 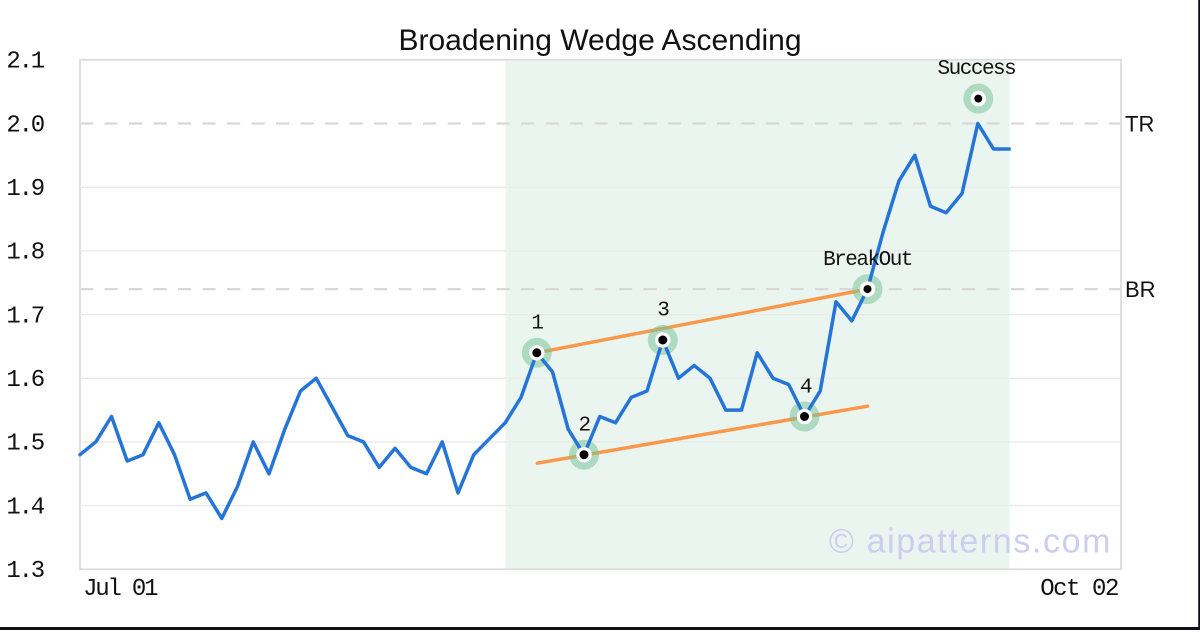 What do you see at coordinates (24, 444) in the screenshot?
I see `svg-text: 1.5` at bounding box center [24, 444].